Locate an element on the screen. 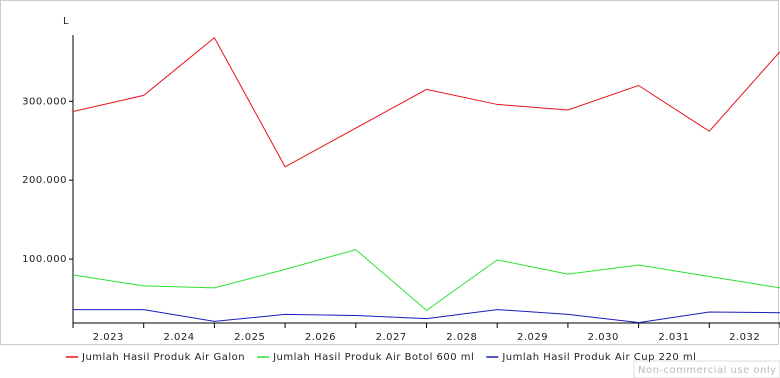  y-tick-label: 300.000 is located at coordinates (44, 101).